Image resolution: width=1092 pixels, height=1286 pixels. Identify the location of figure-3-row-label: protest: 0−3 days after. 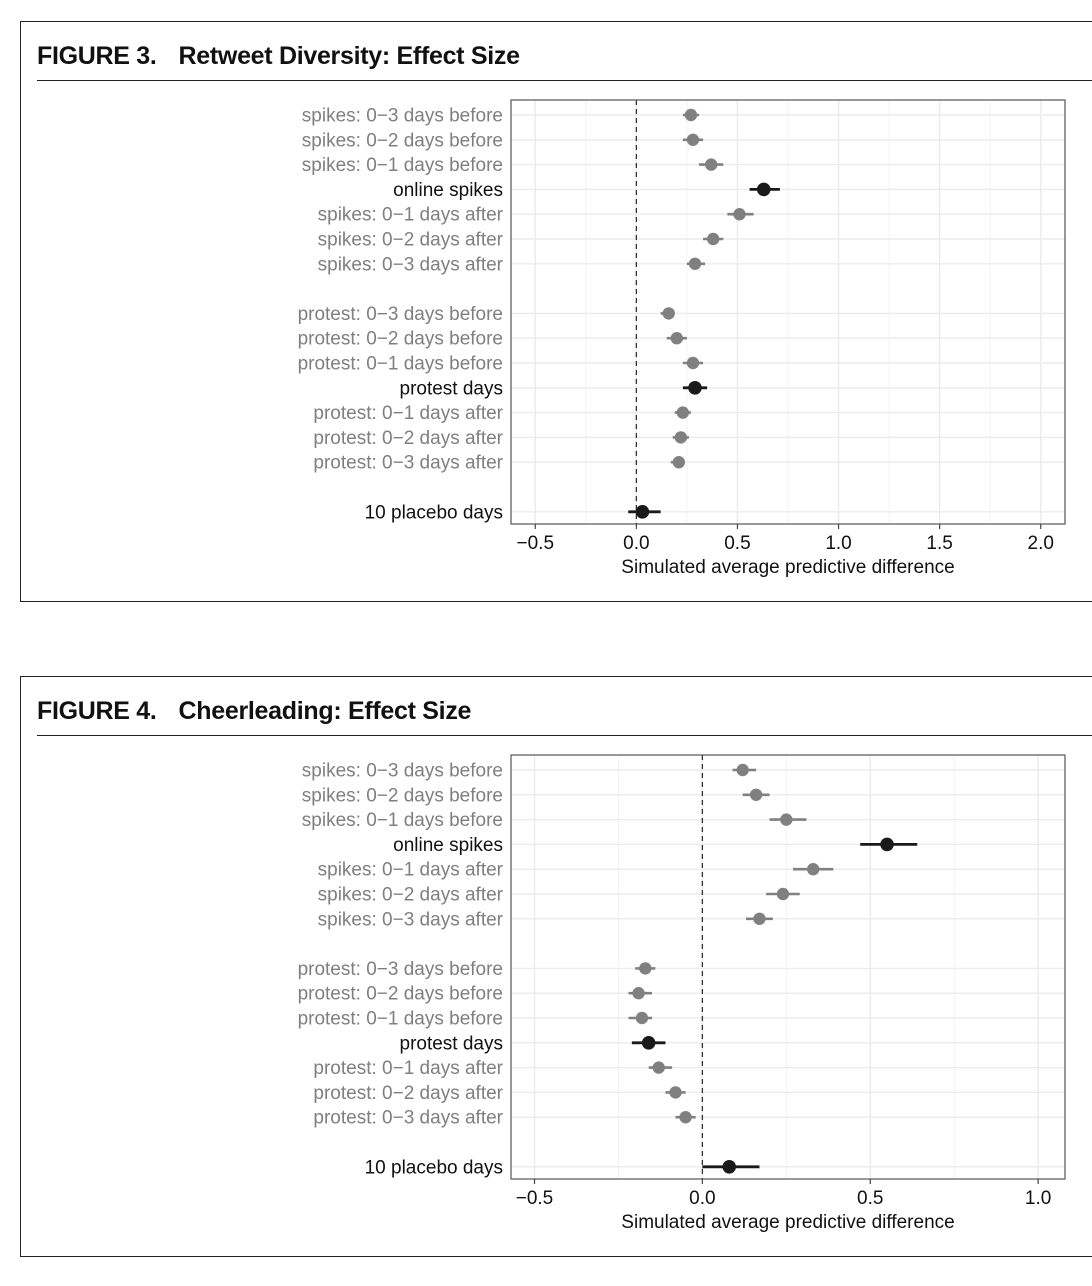
(408, 463).